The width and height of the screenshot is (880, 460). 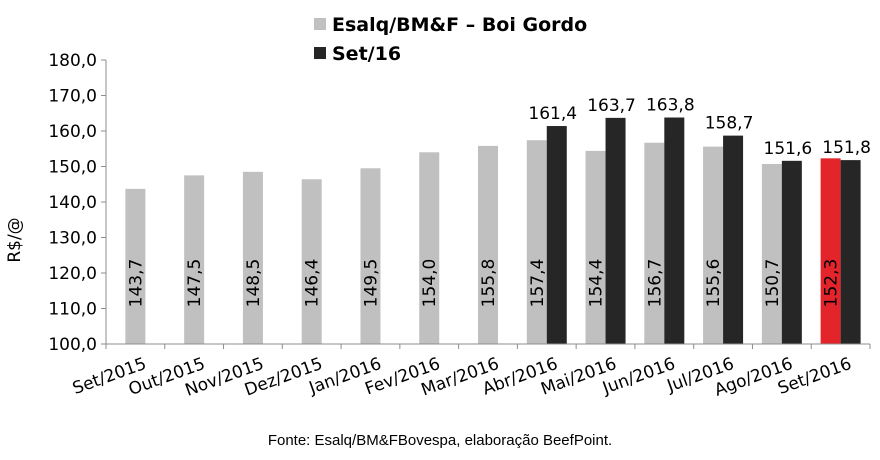 I want to click on data-label-esalq: 155,8, so click(x=489, y=283).